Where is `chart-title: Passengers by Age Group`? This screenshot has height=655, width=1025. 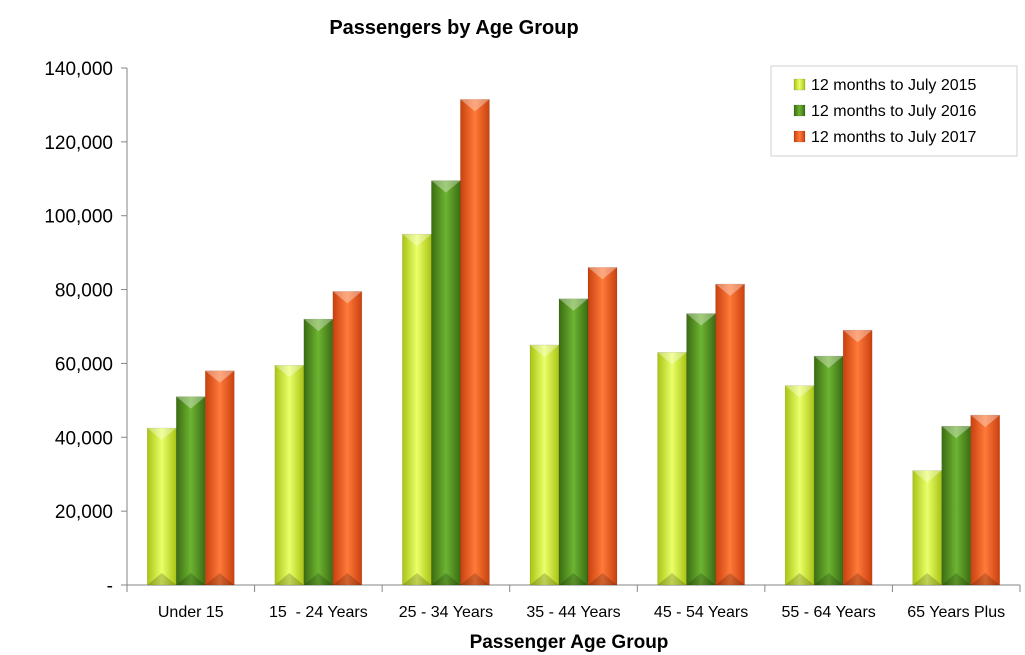
chart-title: Passengers by Age Group is located at coordinates (453, 28).